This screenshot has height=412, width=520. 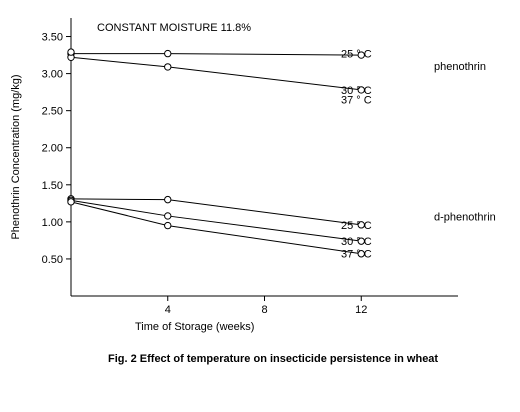 What do you see at coordinates (52, 112) in the screenshot?
I see `y-tick-label: 2.50` at bounding box center [52, 112].